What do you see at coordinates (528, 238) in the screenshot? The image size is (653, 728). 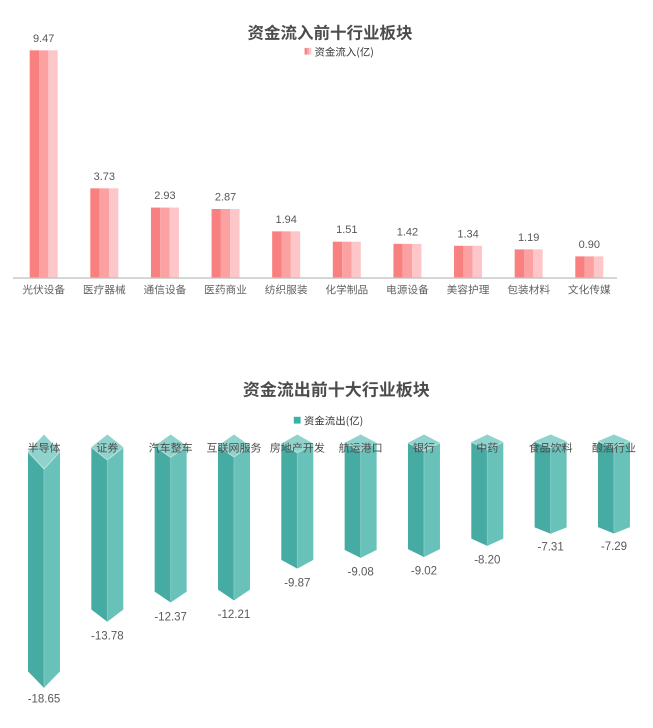 I see `svg-text: 1.19` at bounding box center [528, 238].